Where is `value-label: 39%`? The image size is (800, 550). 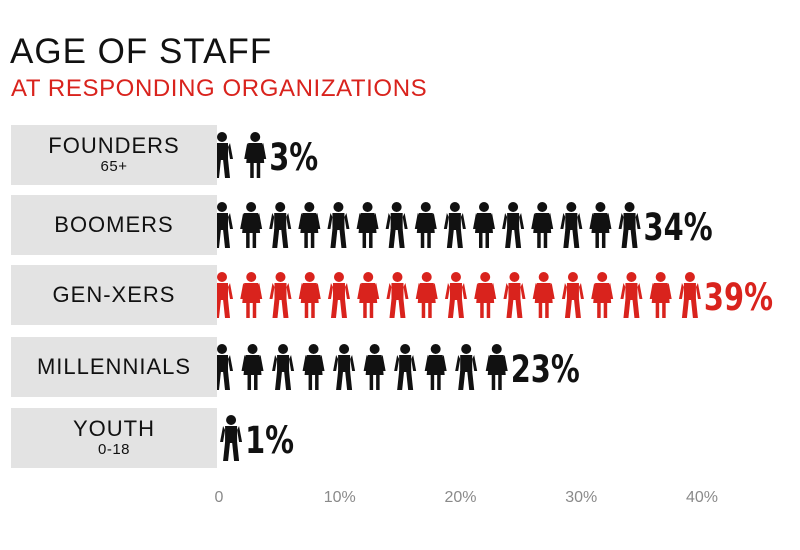
value-label: 39% is located at coordinates (738, 296).